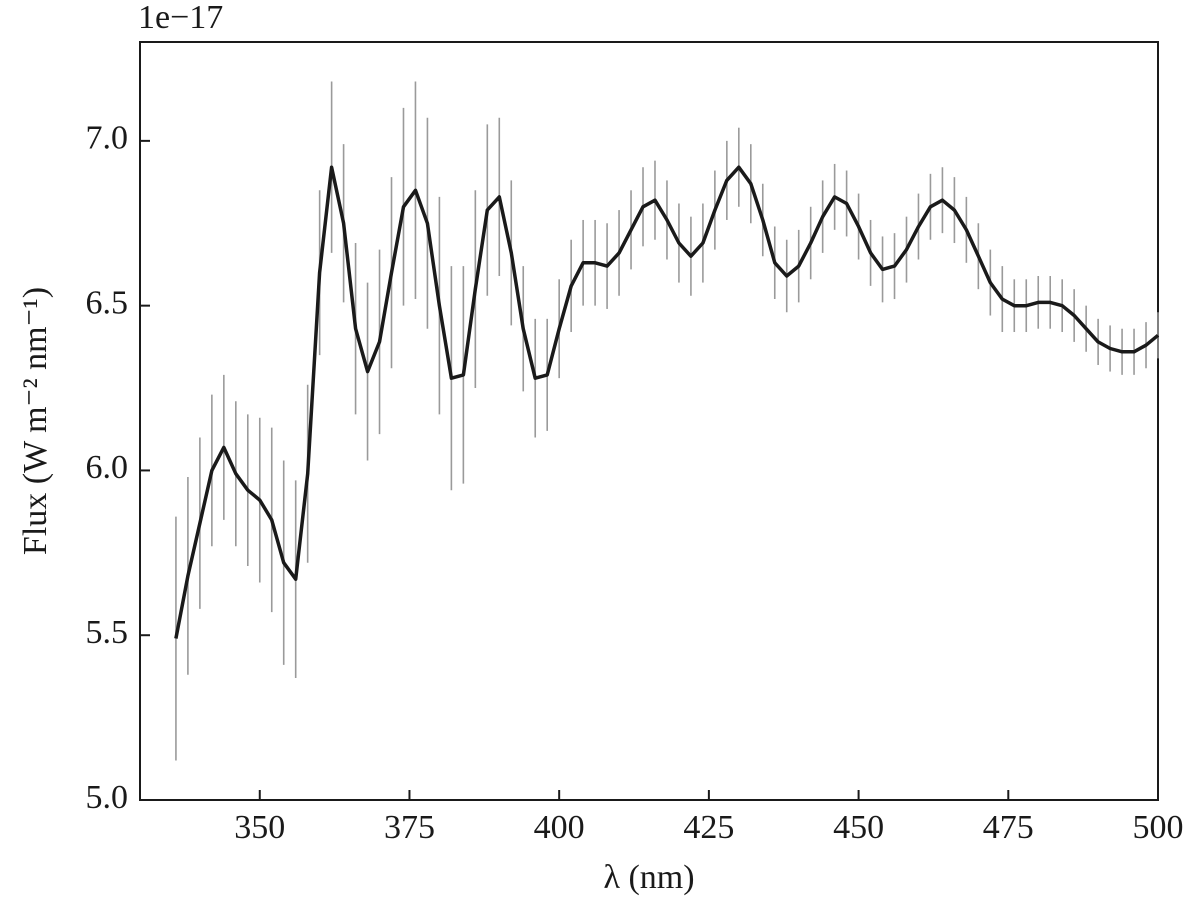 Image resolution: width=1200 pixels, height=909 pixels. What do you see at coordinates (107, 138) in the screenshot?
I see `y-tick-label: 7.0` at bounding box center [107, 138].